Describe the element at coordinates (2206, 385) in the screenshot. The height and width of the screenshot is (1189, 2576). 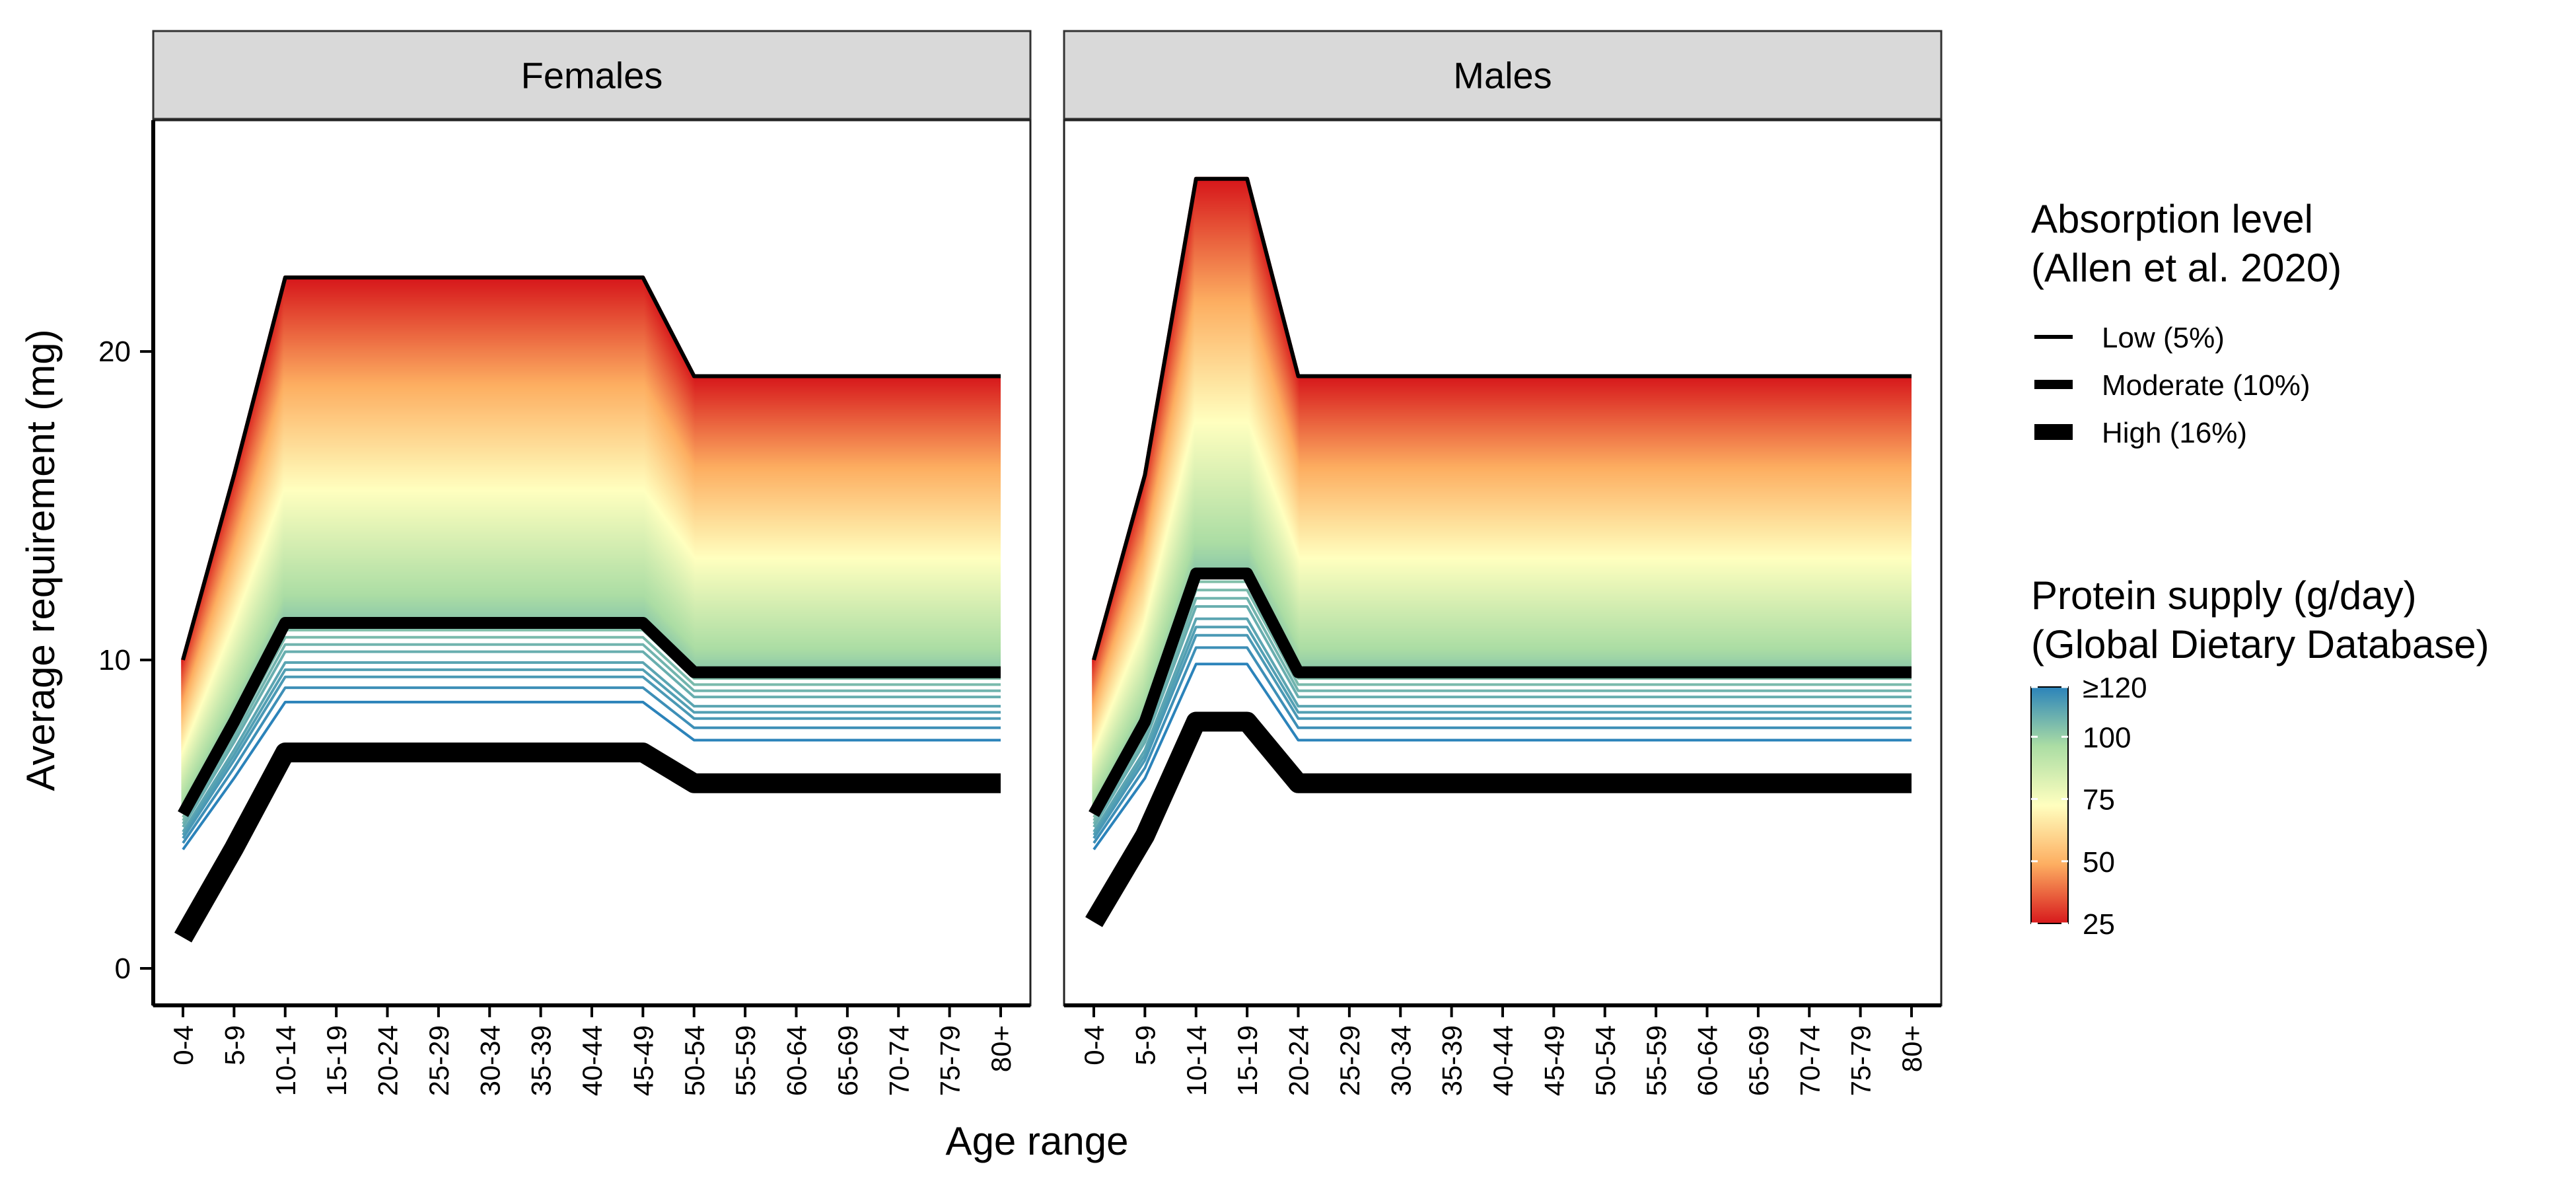
I see `absorption-key-label: Moderate (10%)` at that location.